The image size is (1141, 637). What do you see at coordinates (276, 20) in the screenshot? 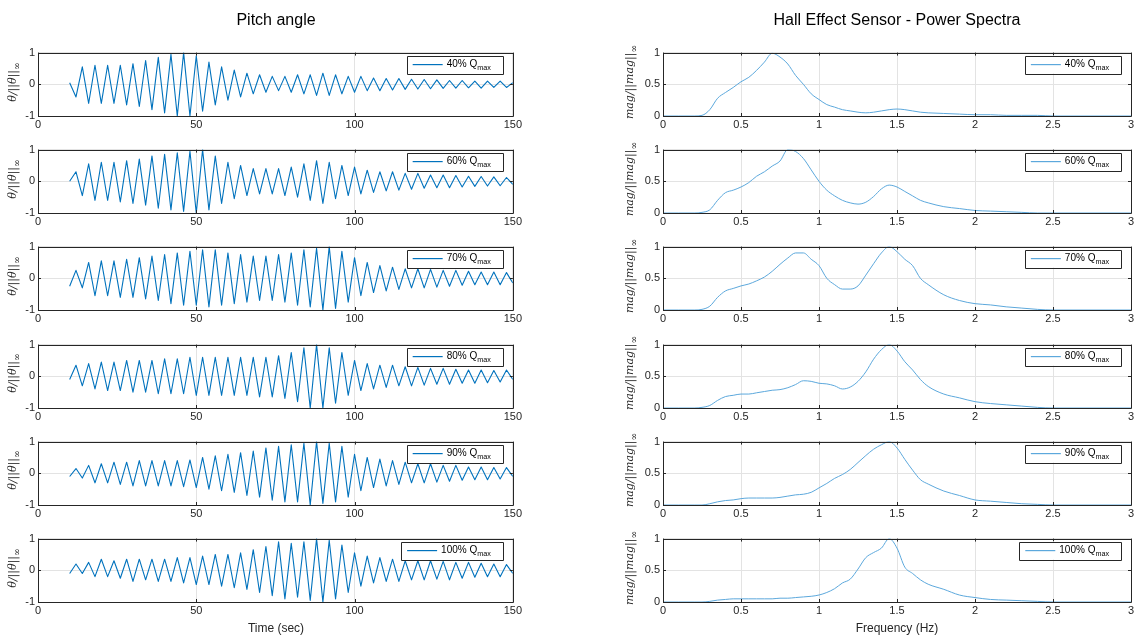
I see `chart-title: Pitch angle` at bounding box center [276, 20].